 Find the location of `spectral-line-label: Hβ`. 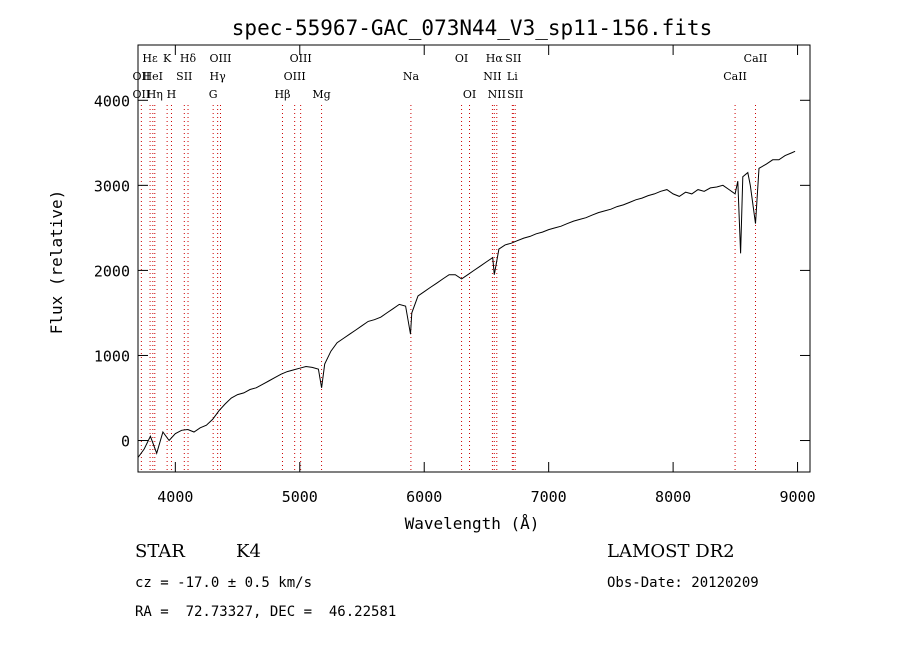

spectral-line-label: Hβ is located at coordinates (283, 94).